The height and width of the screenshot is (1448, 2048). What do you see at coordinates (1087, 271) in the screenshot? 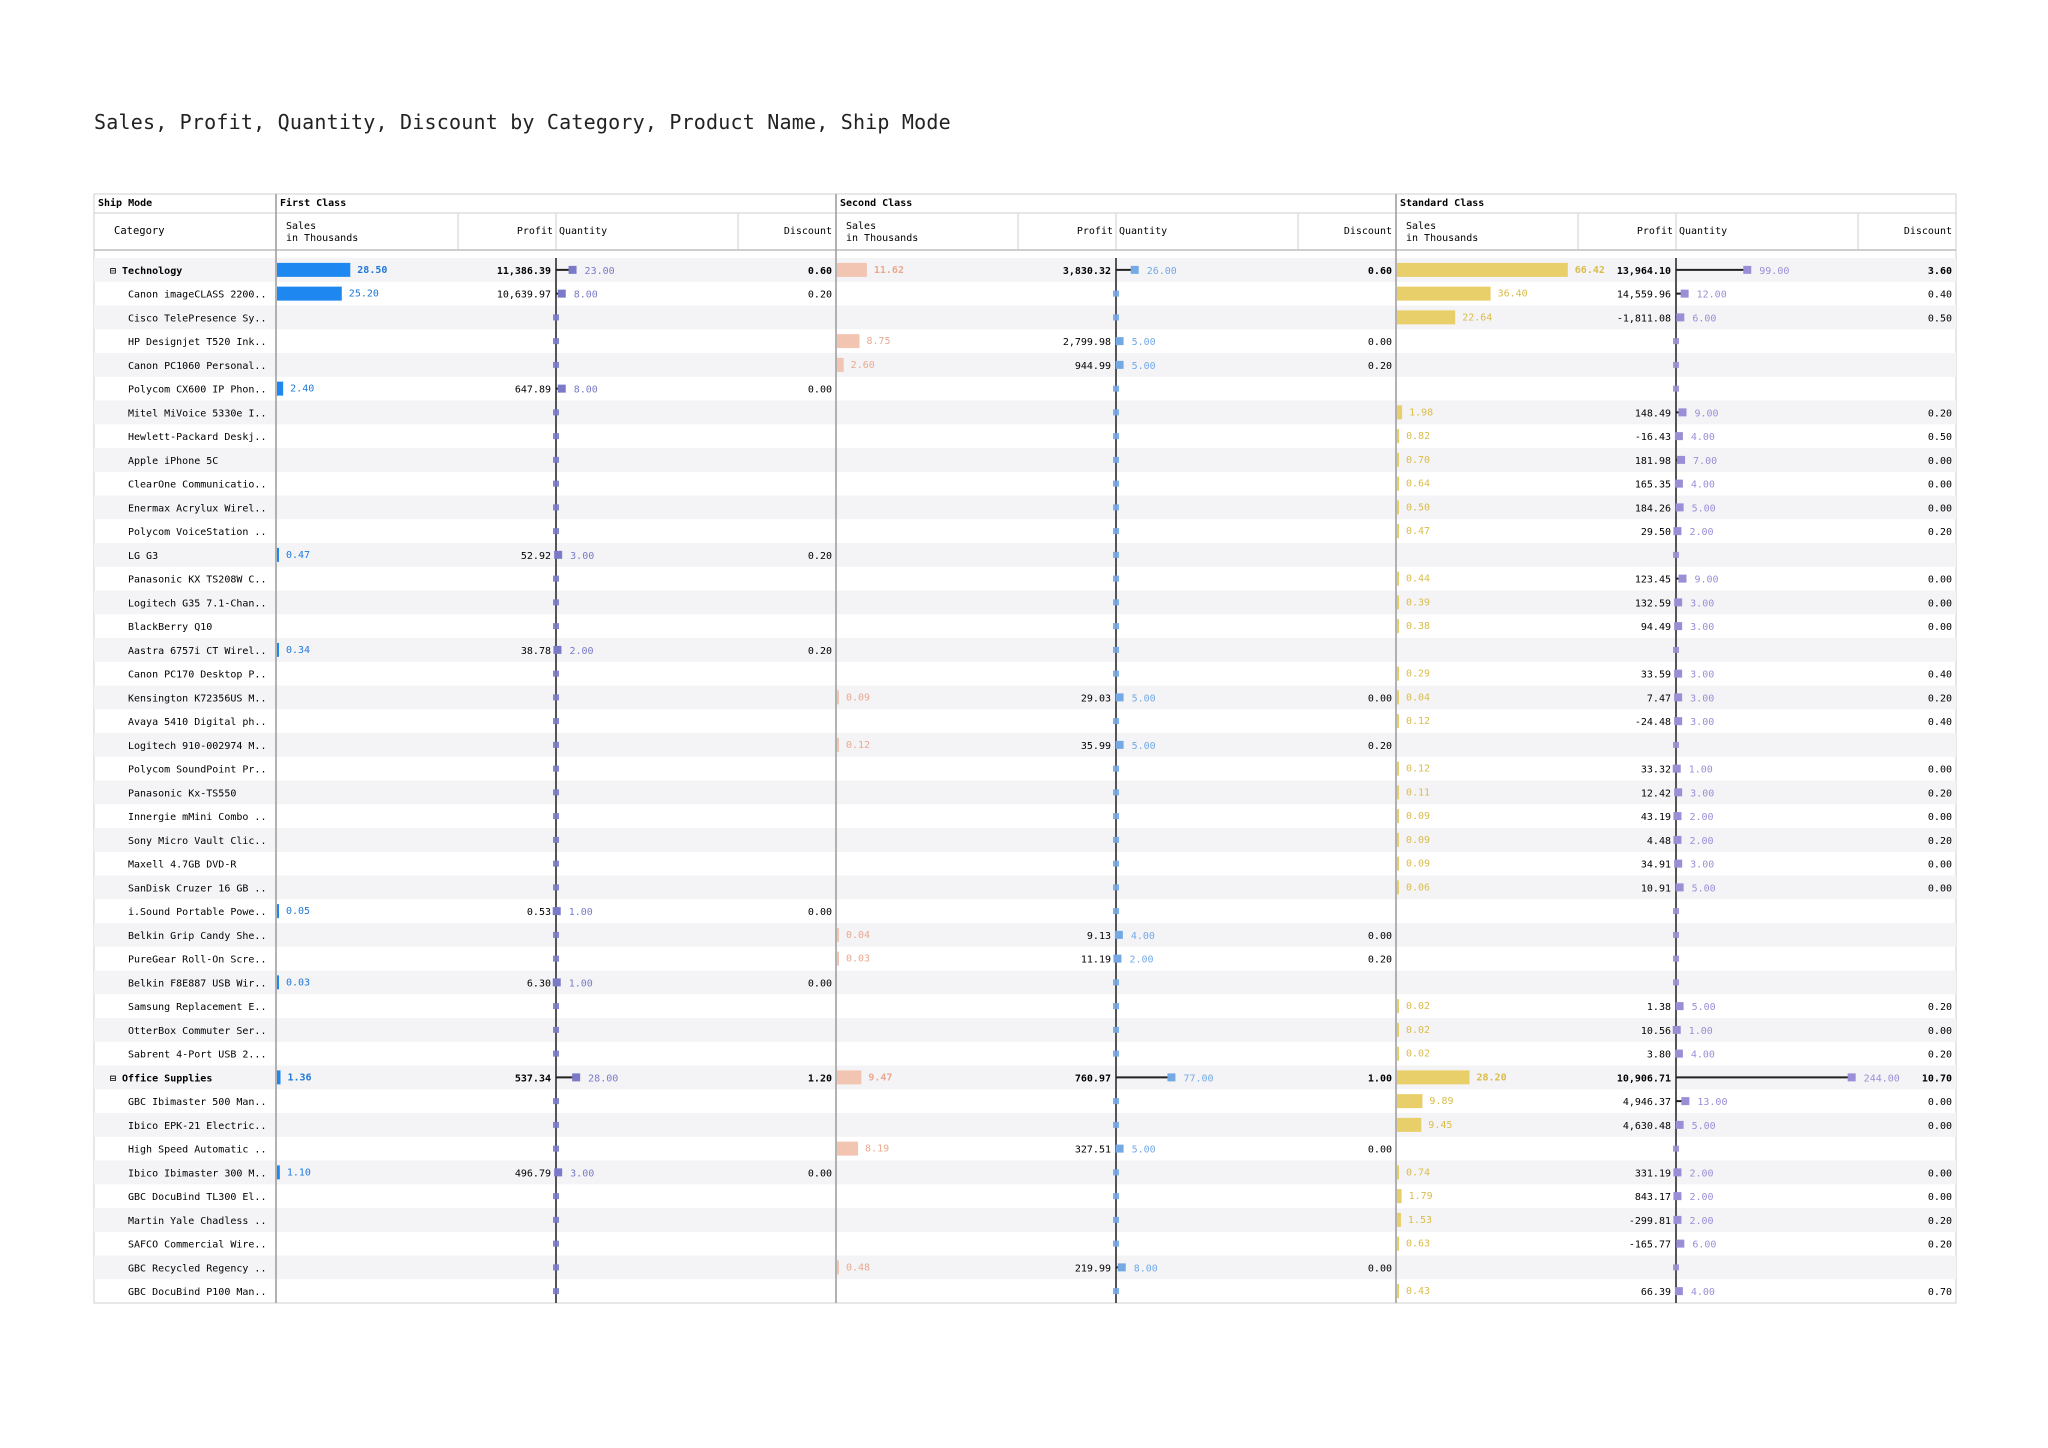
I see `profit-value: 3,830.32` at bounding box center [1087, 271].